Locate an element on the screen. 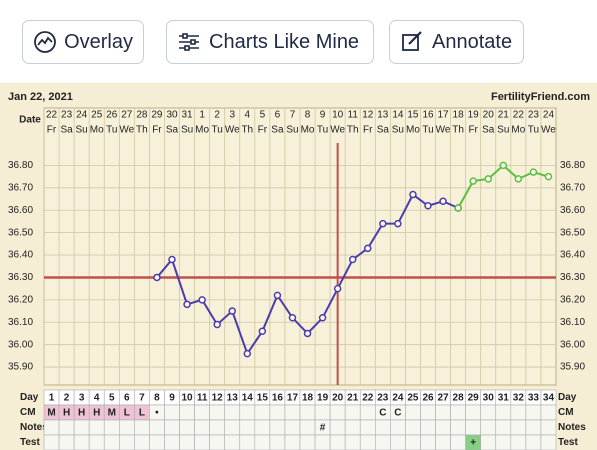 The height and width of the screenshot is (450, 597). day-entry: 19 is located at coordinates (323, 398).